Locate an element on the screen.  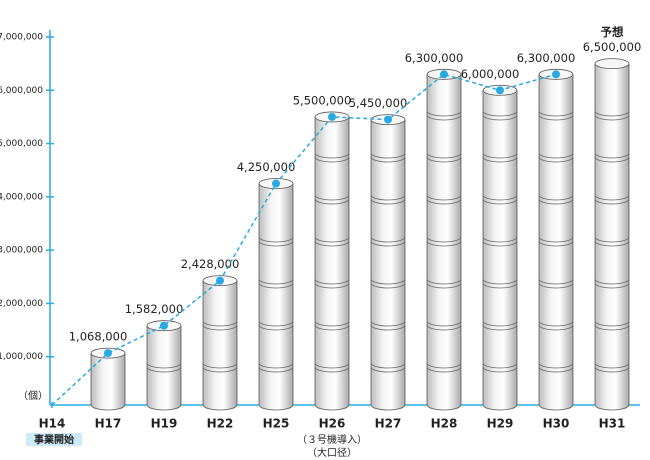
x-tick-label: H25 is located at coordinates (276, 424).